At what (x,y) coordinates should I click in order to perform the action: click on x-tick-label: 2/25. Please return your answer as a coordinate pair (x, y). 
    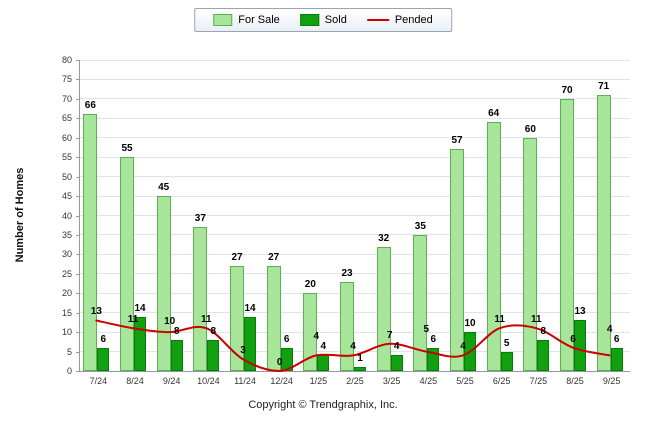
    Looking at the image, I should click on (355, 381).